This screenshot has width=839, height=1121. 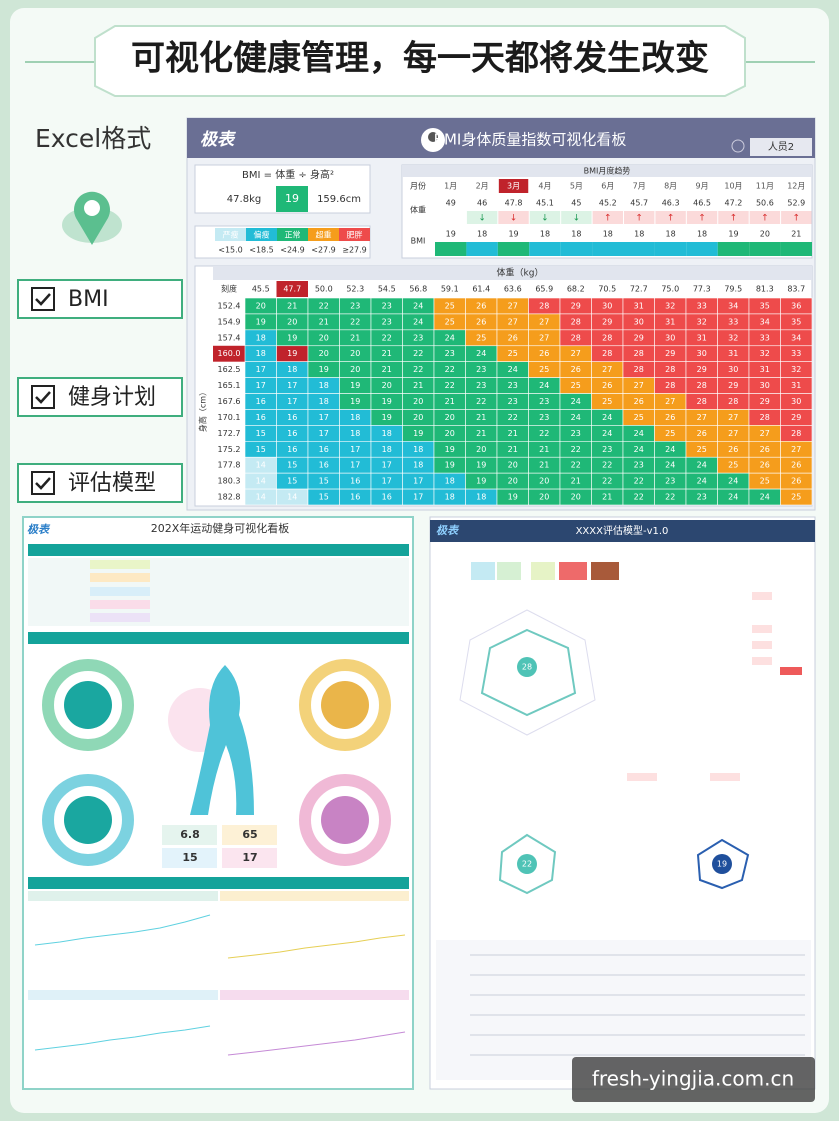 What do you see at coordinates (261, 289) in the screenshot?
I see `weight-header: 45.5` at bounding box center [261, 289].